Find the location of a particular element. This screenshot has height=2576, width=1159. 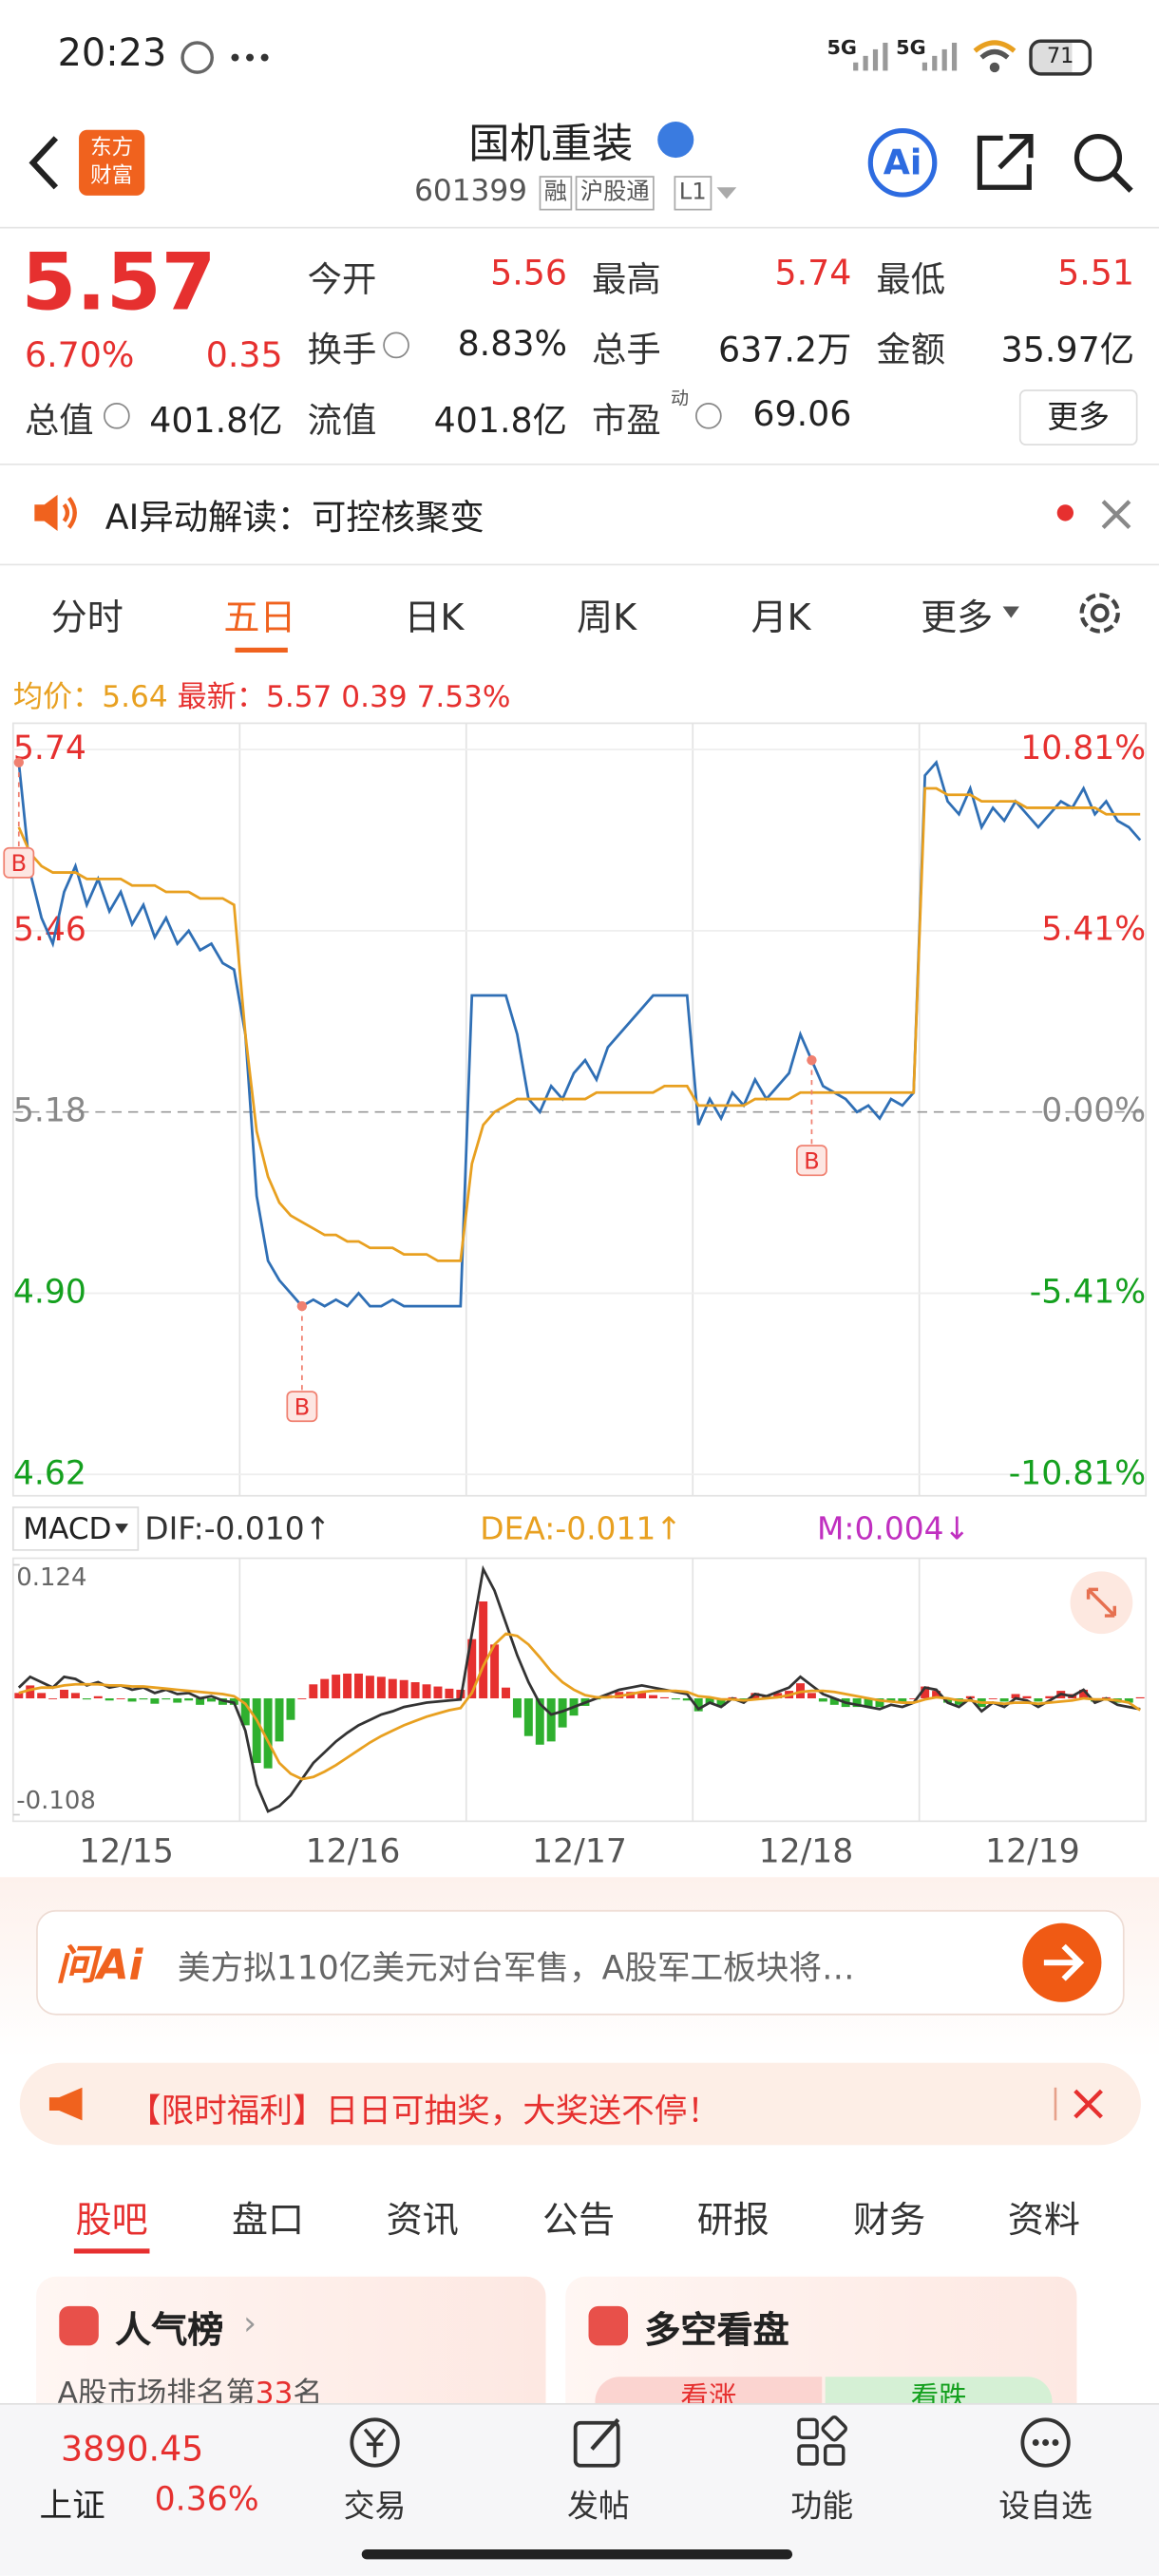

nav-item: 功能 is located at coordinates (822, 2507).